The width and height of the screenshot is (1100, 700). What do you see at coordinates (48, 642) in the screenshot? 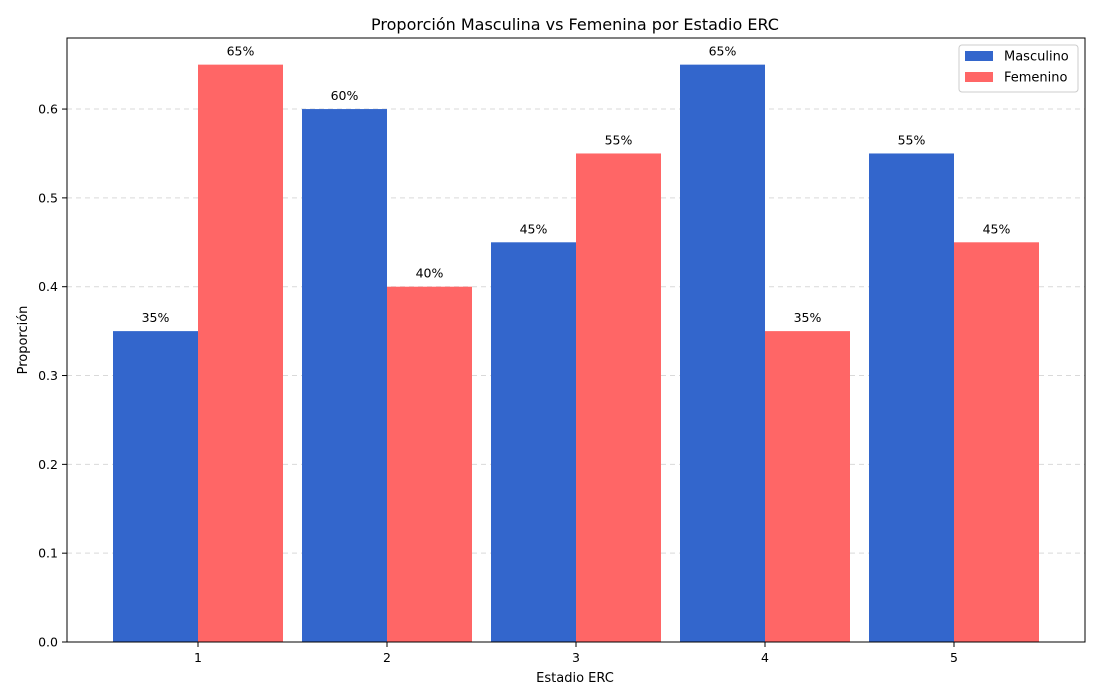
I see `y-tick-label: 0.0` at bounding box center [48, 642].